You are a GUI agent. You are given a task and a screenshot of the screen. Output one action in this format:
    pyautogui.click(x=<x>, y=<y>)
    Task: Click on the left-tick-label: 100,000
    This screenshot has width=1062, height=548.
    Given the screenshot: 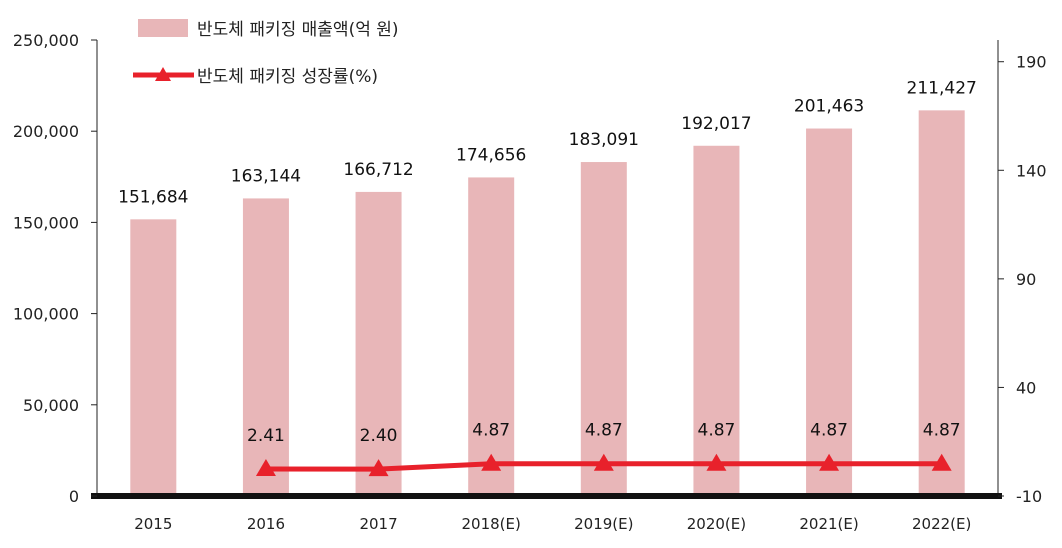 What is the action you would take?
    pyautogui.click(x=46, y=314)
    